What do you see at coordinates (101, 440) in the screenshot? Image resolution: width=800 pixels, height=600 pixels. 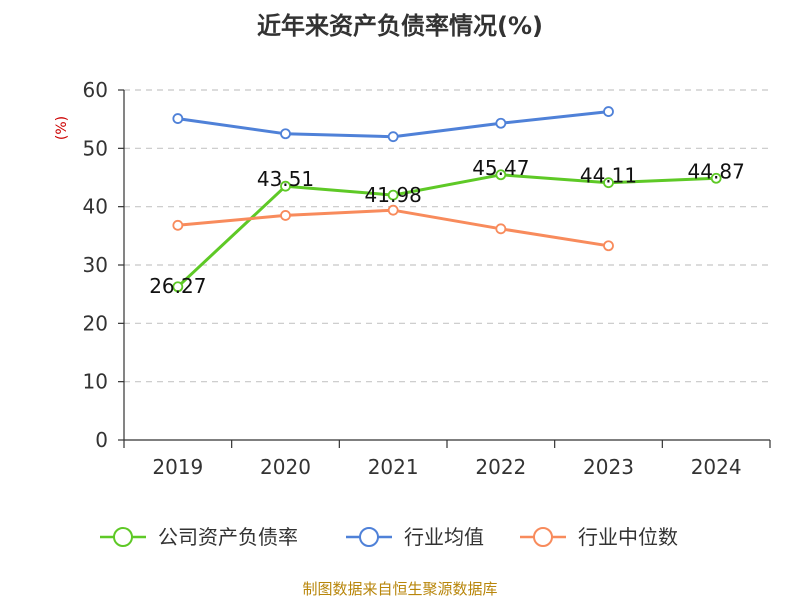 I see `y-tick-label: 0` at bounding box center [101, 440].